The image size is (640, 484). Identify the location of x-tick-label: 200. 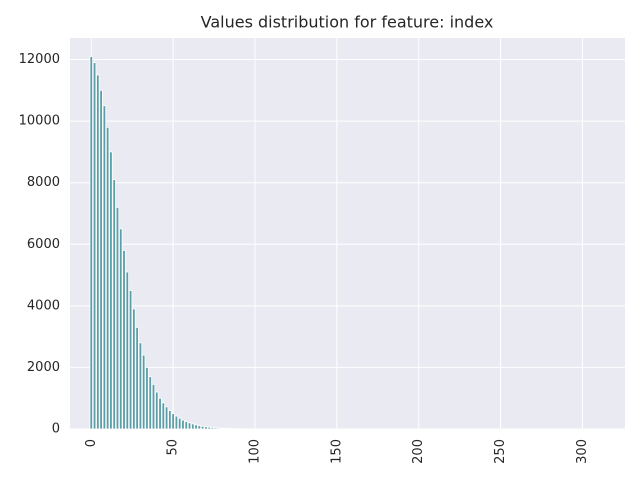
(418, 451).